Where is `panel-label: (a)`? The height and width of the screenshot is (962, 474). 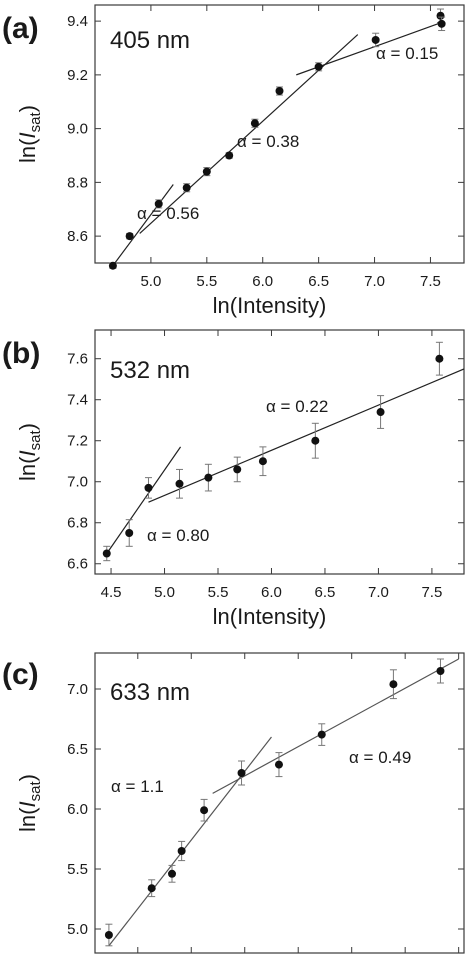 panel-label: (a) is located at coordinates (20, 28).